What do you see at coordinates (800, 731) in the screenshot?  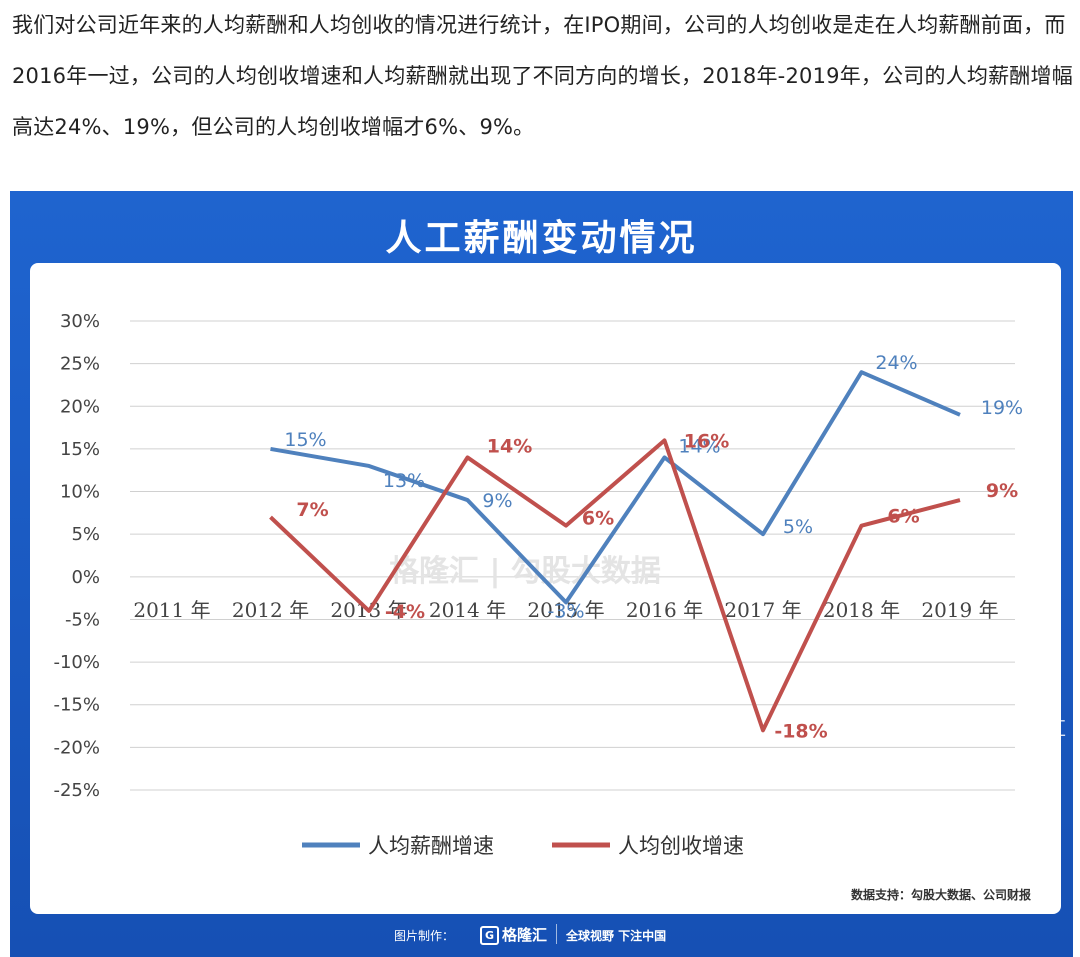 I see `data-label: -18%` at bounding box center [800, 731].